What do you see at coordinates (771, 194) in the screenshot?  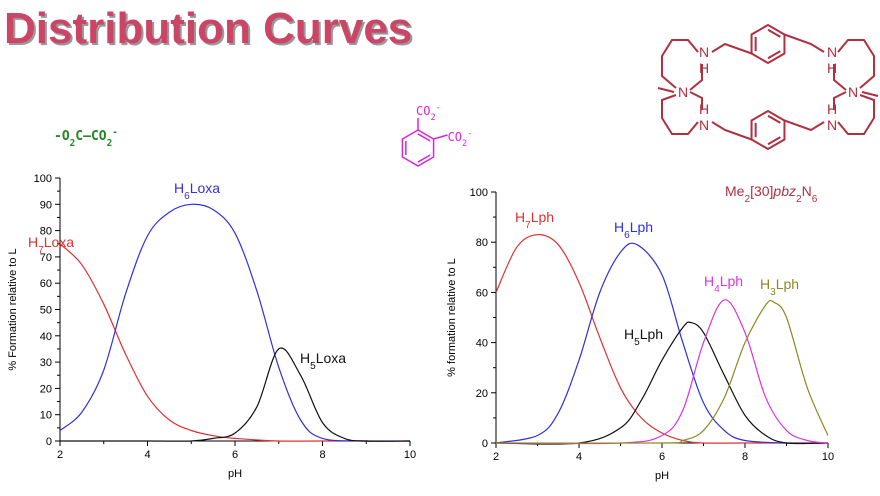 I see `macrocycle-name: Me2[30]pbz2N6` at bounding box center [771, 194].